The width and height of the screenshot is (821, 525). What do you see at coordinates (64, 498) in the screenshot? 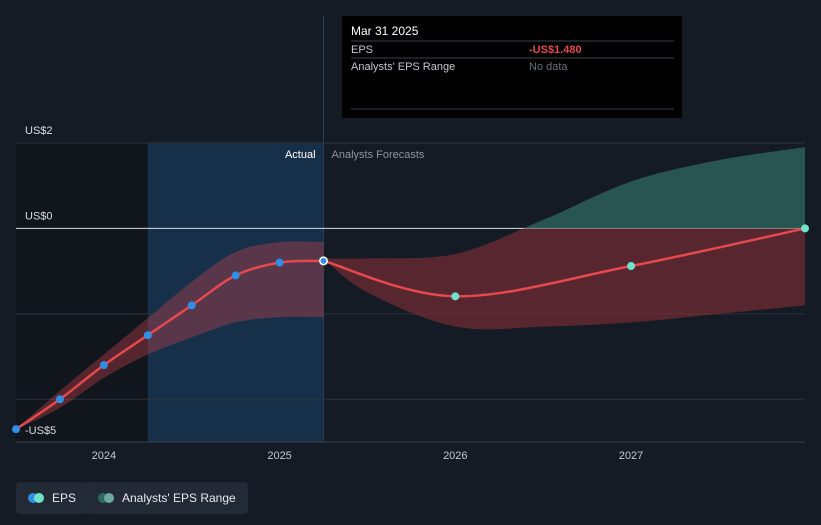
I see `legend-eps-label: EPS` at bounding box center [64, 498].